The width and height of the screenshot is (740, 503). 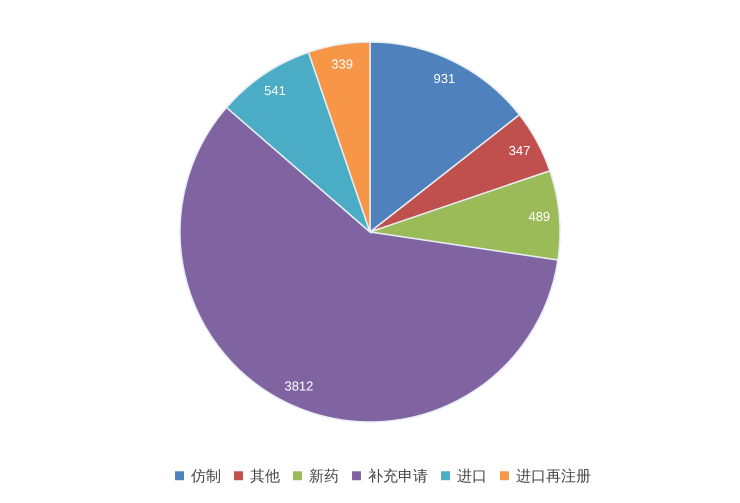 I want to click on data-label: 931, so click(x=445, y=78).